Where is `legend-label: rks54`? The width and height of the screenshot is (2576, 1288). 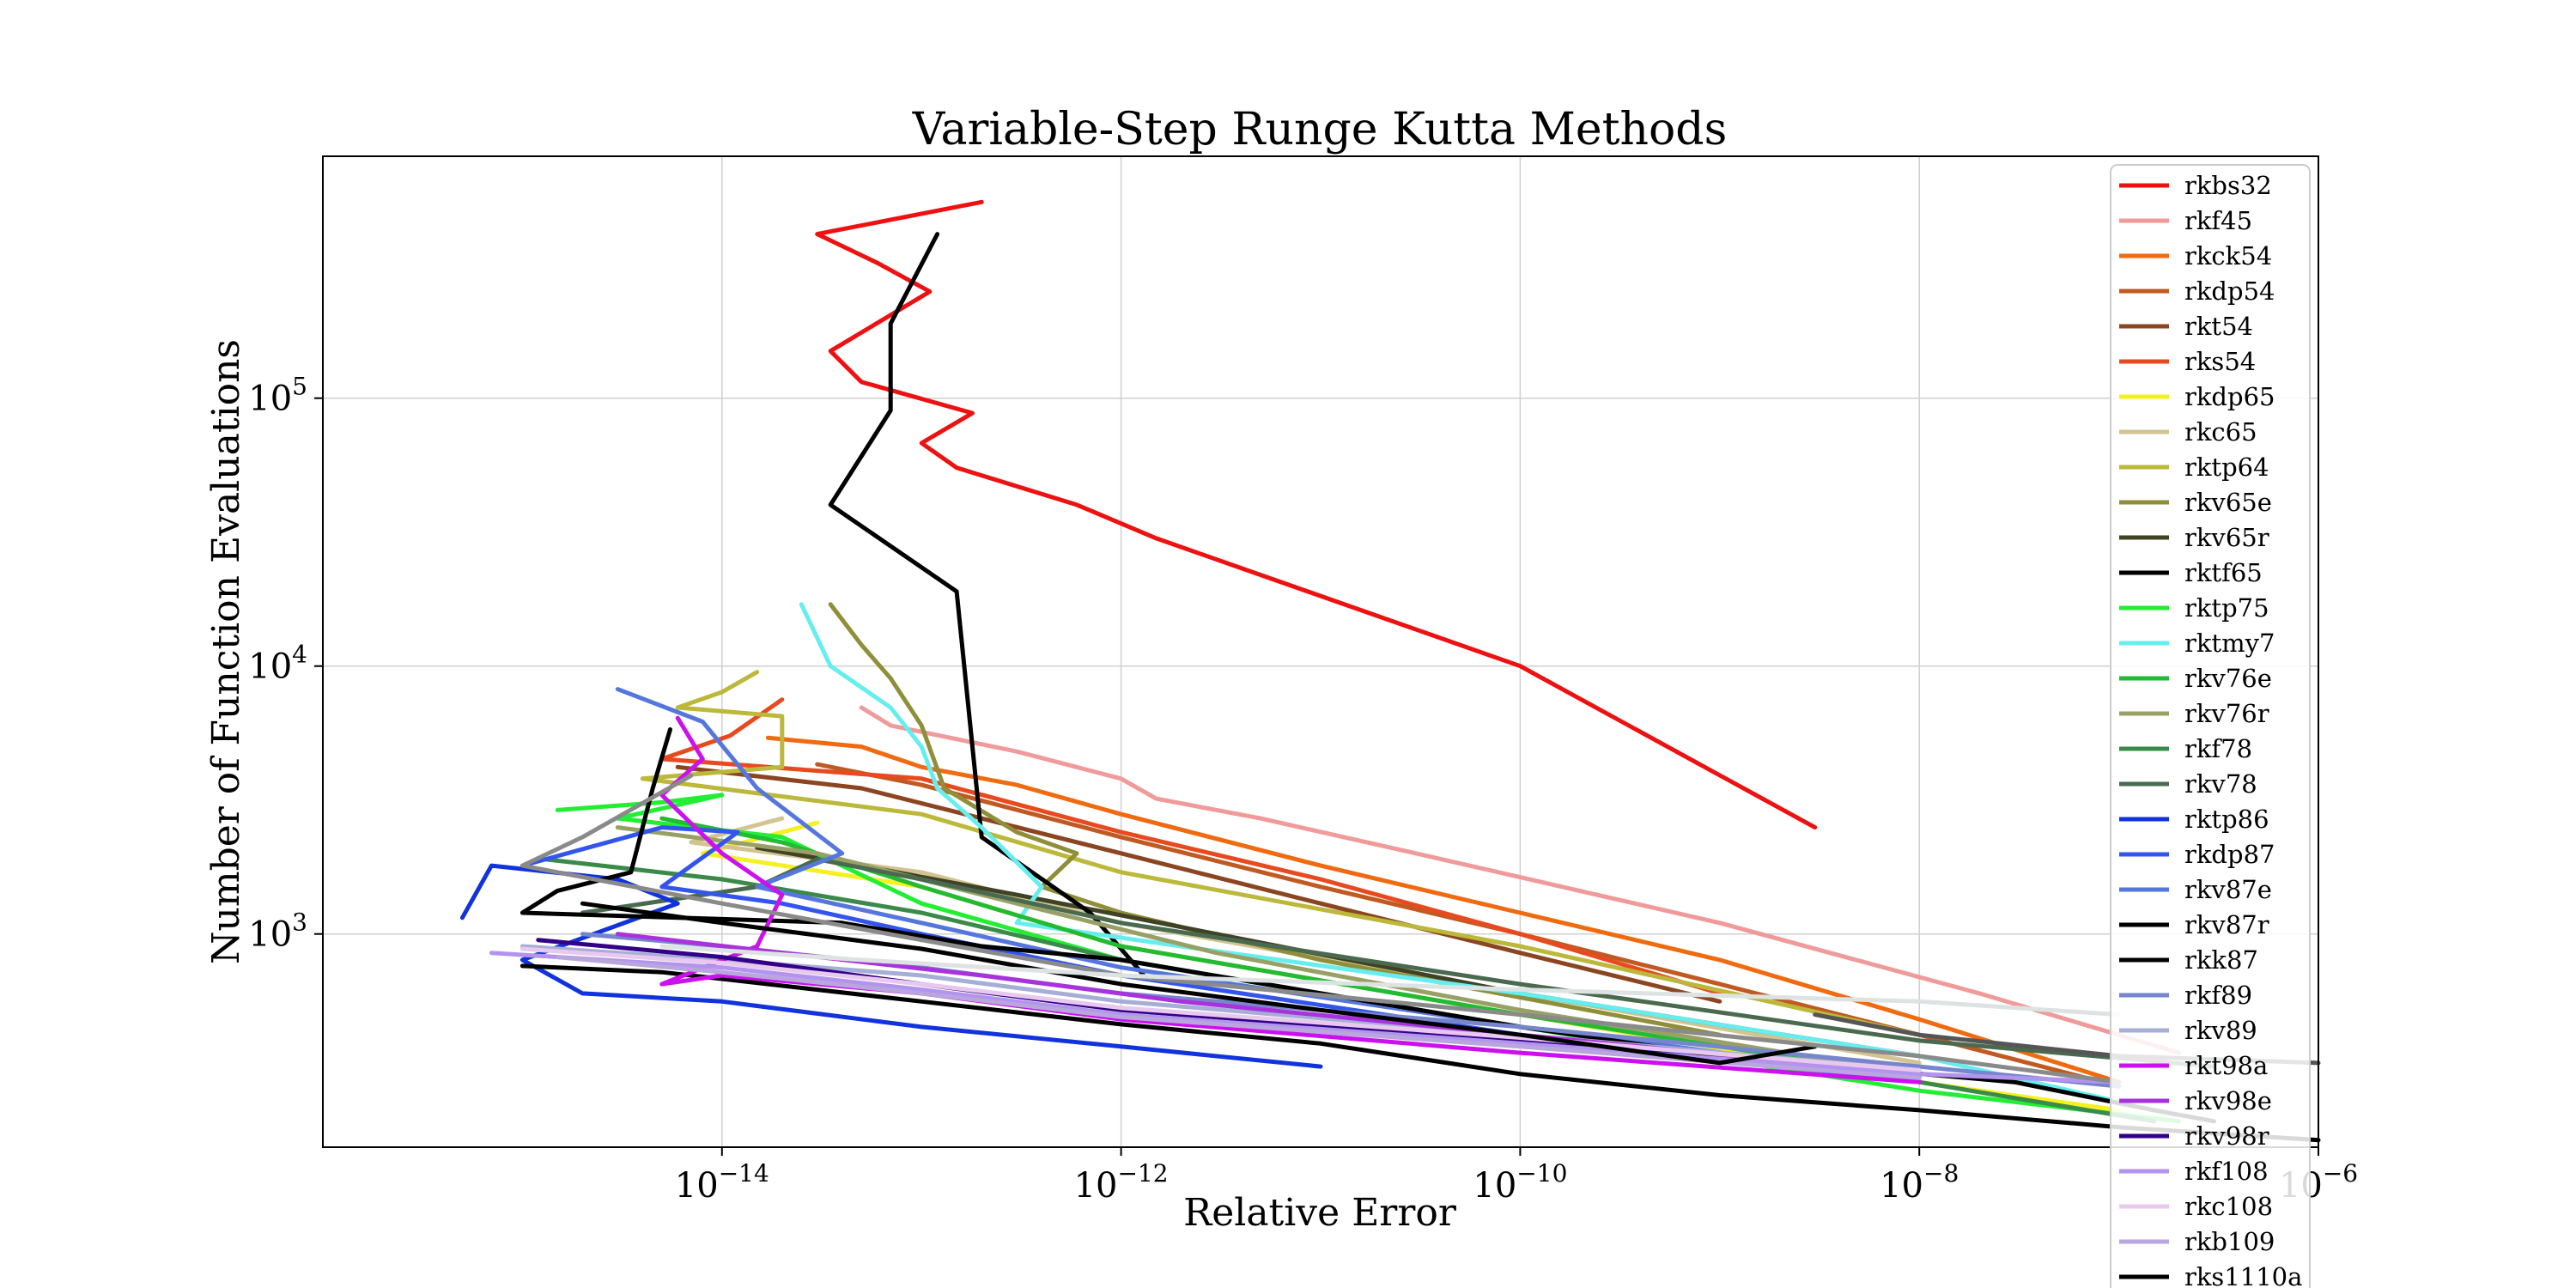
legend-label: rks54 is located at coordinates (2220, 361).